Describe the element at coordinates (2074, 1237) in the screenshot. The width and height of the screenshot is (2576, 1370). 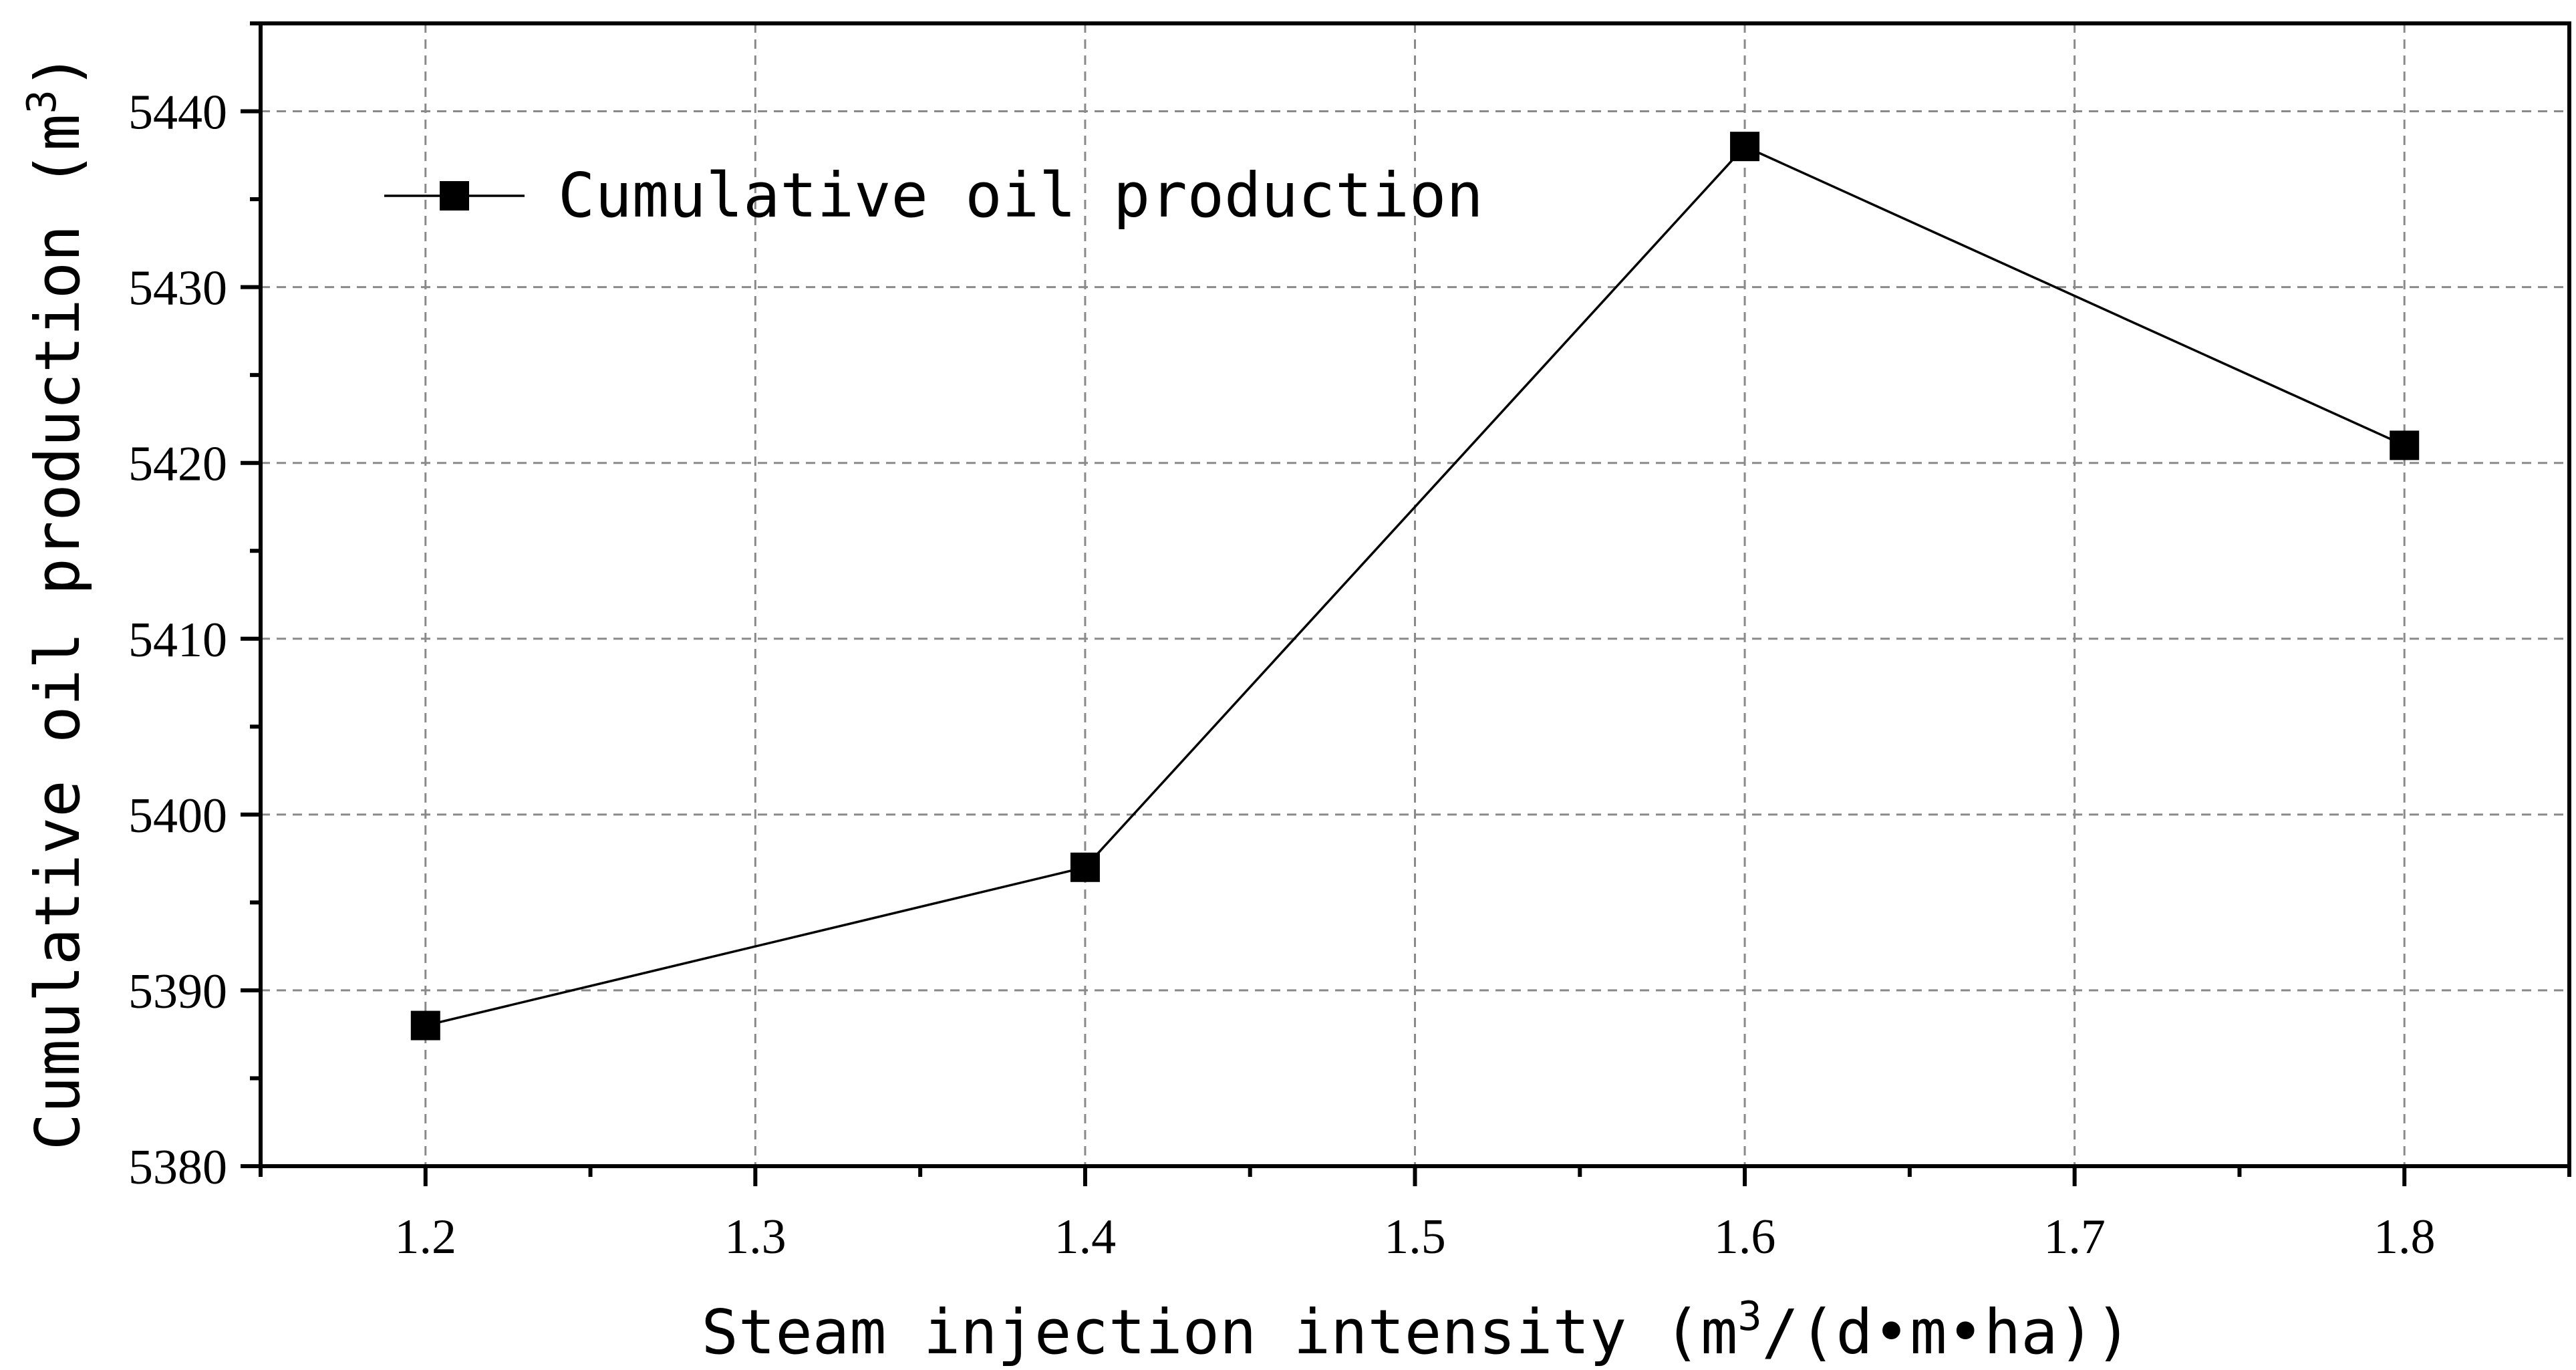
I see `x-tick-label: 1.7` at that location.